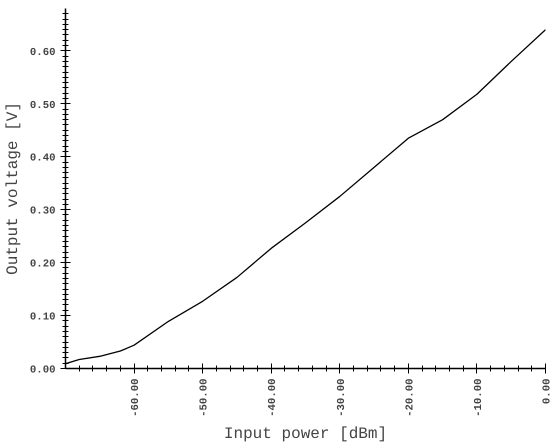 The height and width of the screenshot is (445, 559). I want to click on y-tick-label: 0.30, so click(43, 212).